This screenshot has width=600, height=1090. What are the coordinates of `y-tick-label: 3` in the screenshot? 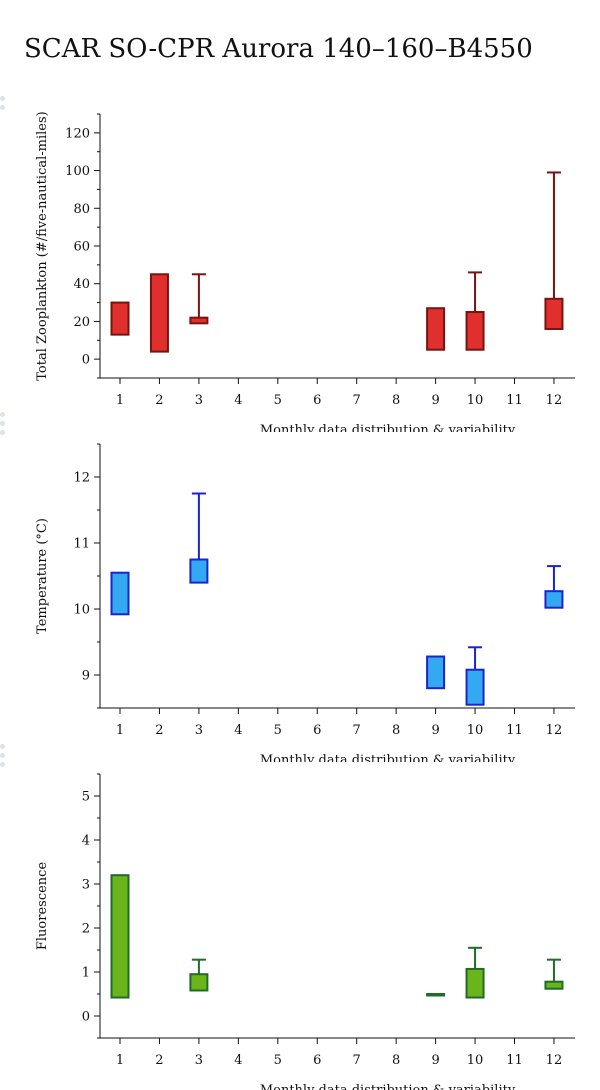 It's located at (86, 885).